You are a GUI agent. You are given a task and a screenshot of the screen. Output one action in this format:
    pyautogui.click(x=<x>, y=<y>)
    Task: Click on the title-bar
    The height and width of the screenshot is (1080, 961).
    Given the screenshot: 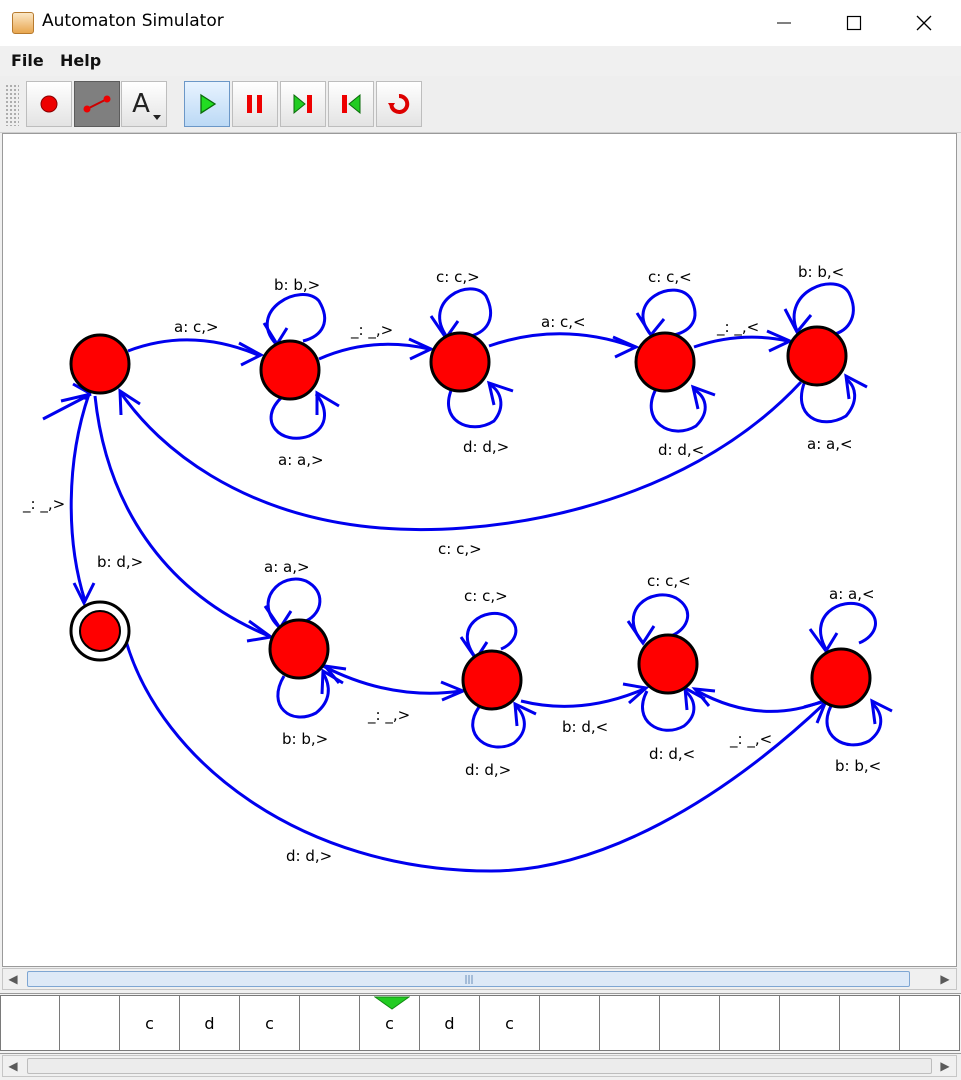 What is the action you would take?
    pyautogui.click(x=480, y=23)
    